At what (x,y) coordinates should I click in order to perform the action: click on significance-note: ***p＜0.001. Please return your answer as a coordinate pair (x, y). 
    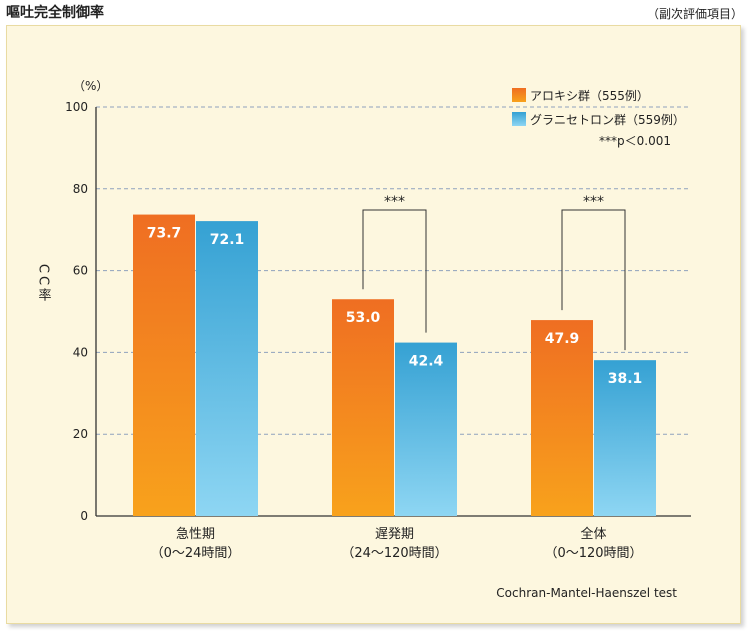
    Looking at the image, I should click on (635, 141).